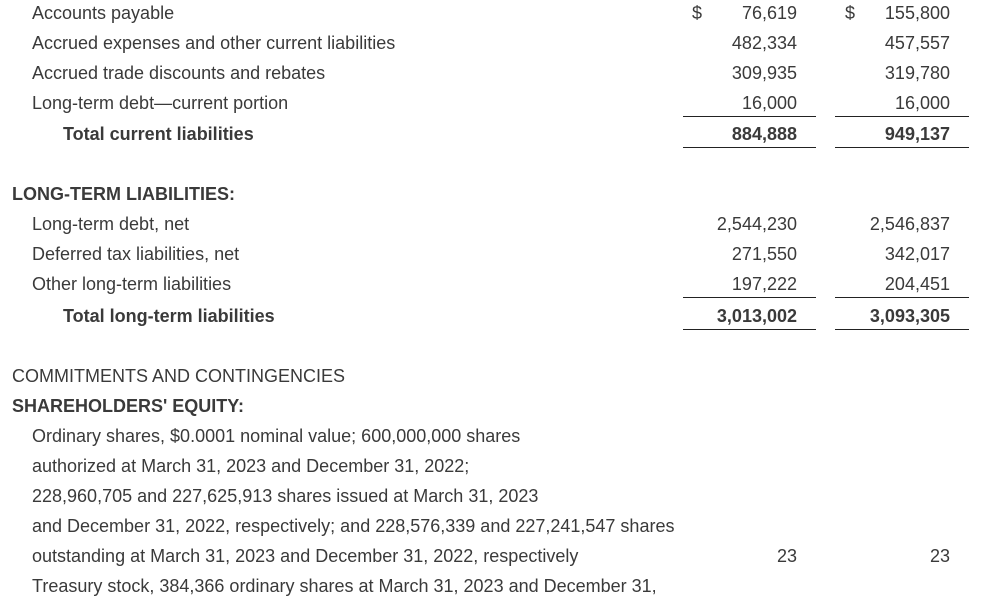  I want to click on section-header-long-term: LONG-TERM LIABILITIES:, so click(494, 194).